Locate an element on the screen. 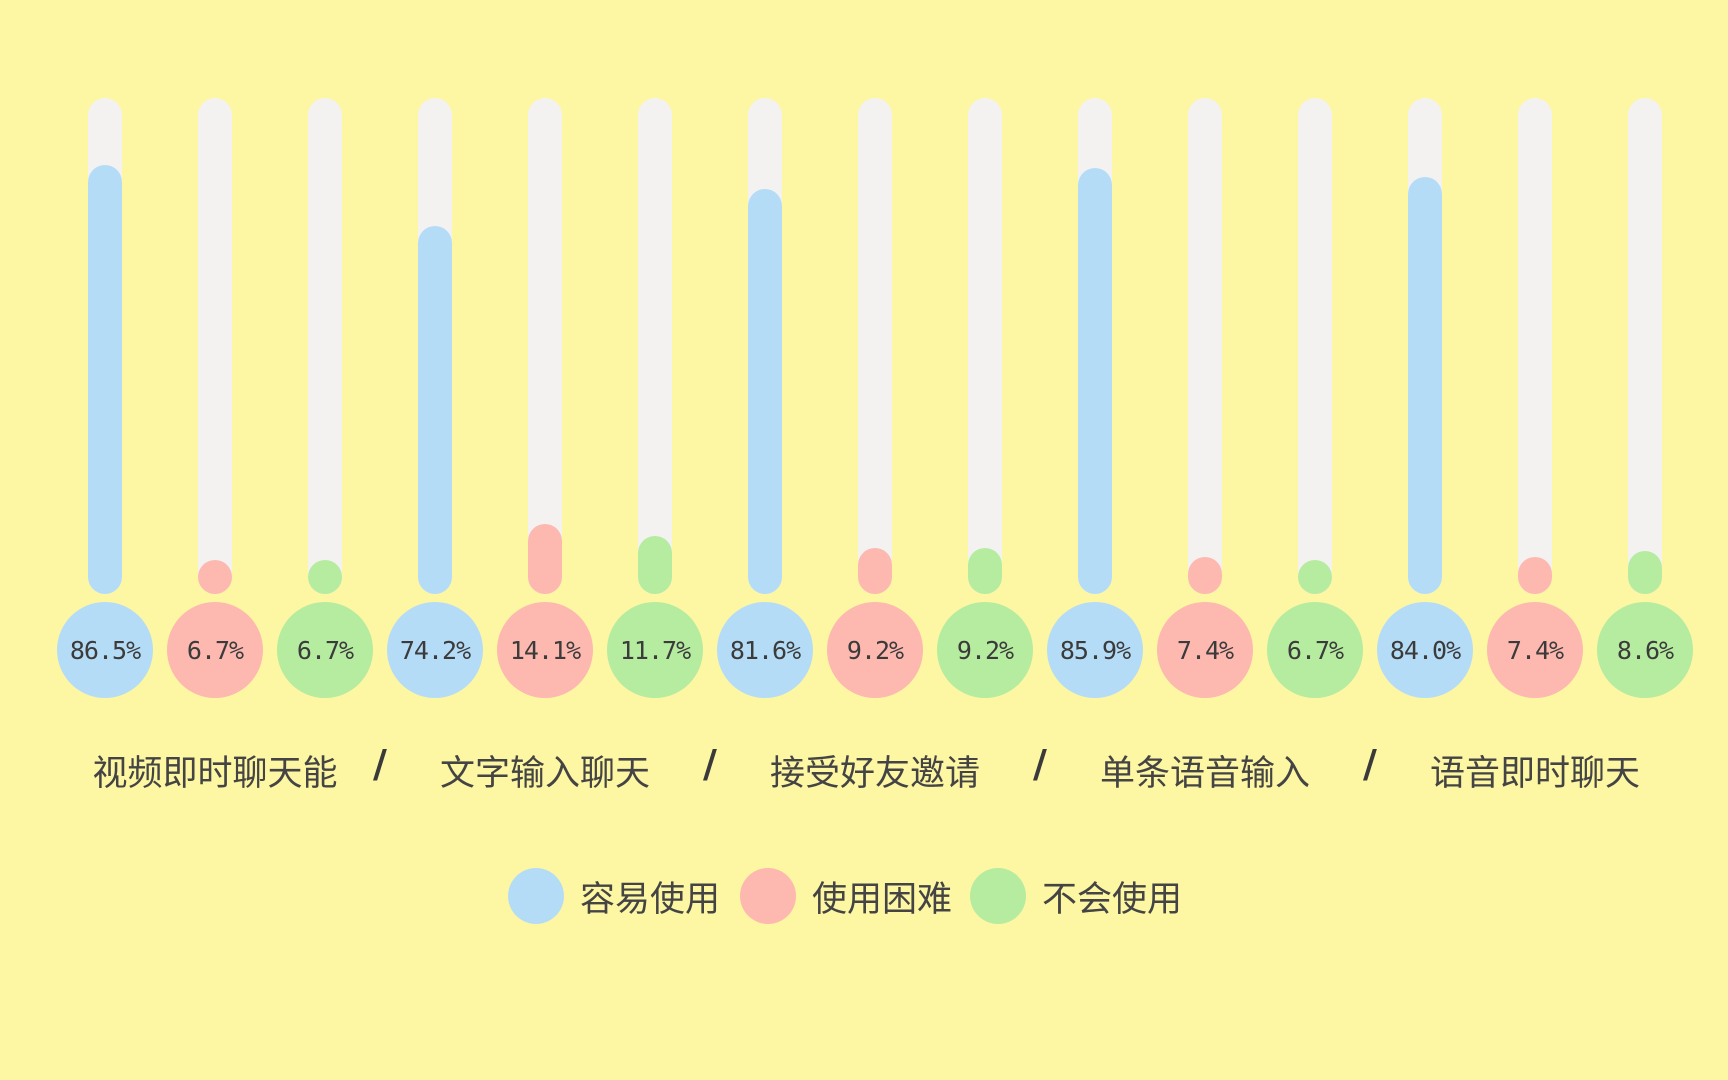  value-label: 81.6% is located at coordinates (765, 650).